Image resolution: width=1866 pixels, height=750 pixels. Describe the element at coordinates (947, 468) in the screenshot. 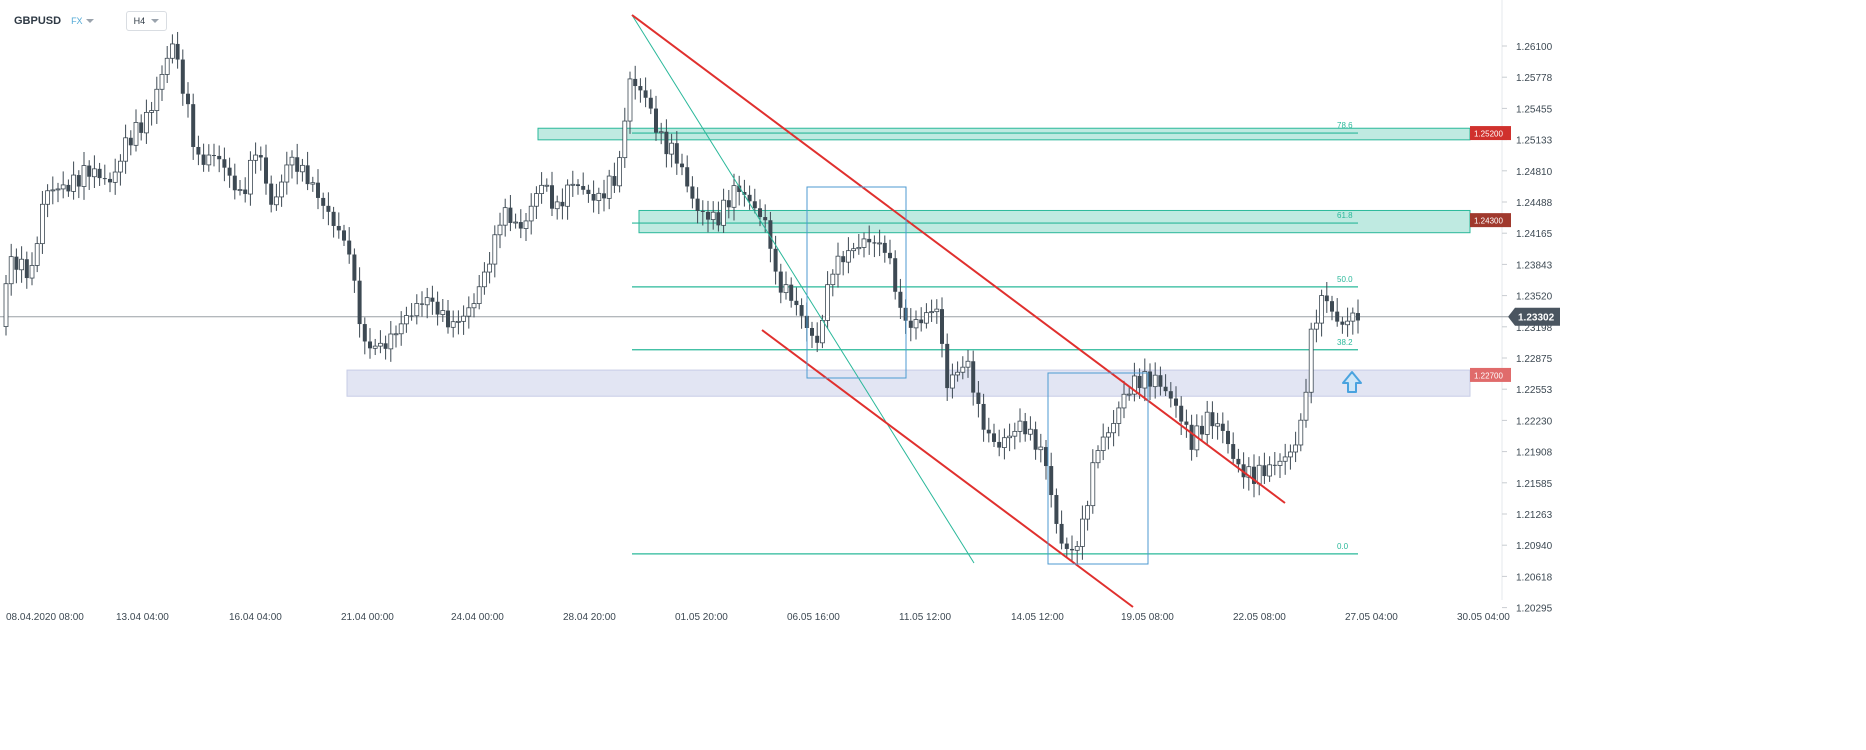

I see `trend-line-lower` at that location.